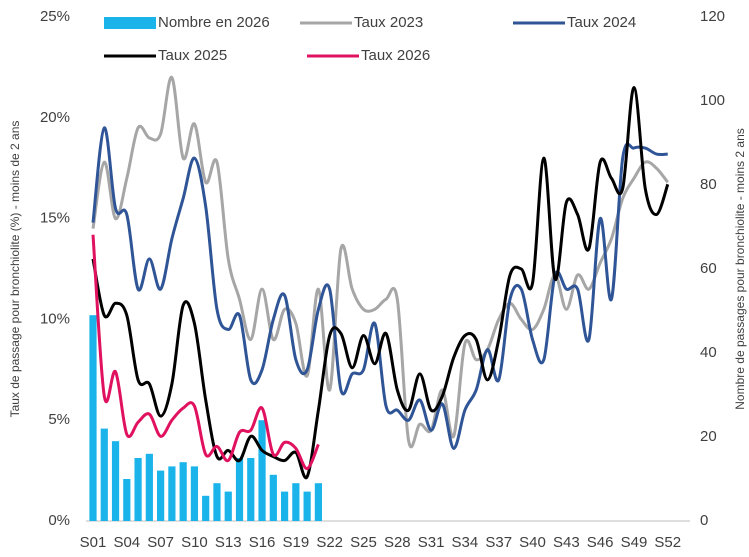 The width and height of the screenshot is (749, 557). What do you see at coordinates (55, 318) in the screenshot?
I see `y-tick-label: 10%` at bounding box center [55, 318].